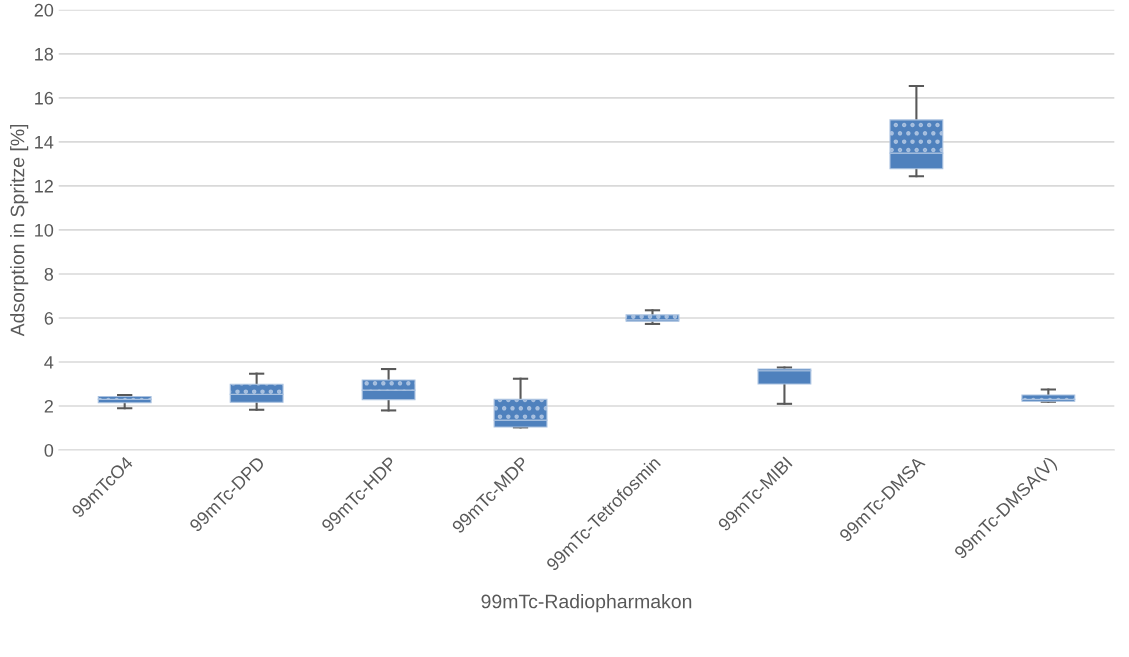 The height and width of the screenshot is (657, 1129). Describe the element at coordinates (586, 603) in the screenshot. I see `x-axis-title: 99mTc-Radiopharmakon` at that location.